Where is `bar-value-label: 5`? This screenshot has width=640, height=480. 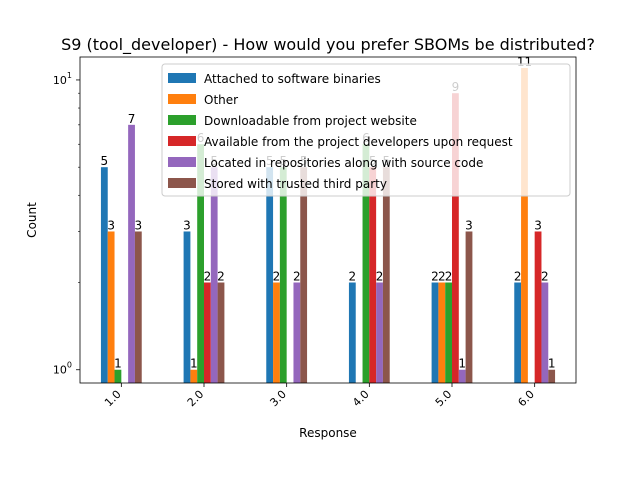
bar-value-label: 5 is located at coordinates (105, 161).